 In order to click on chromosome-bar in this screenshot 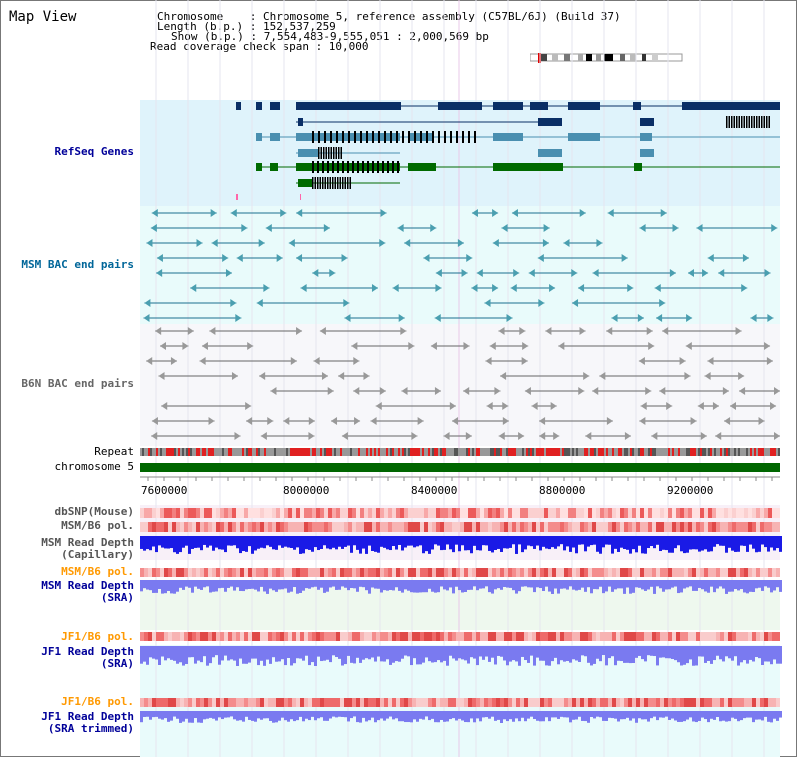, I will do `click(460, 467)`.